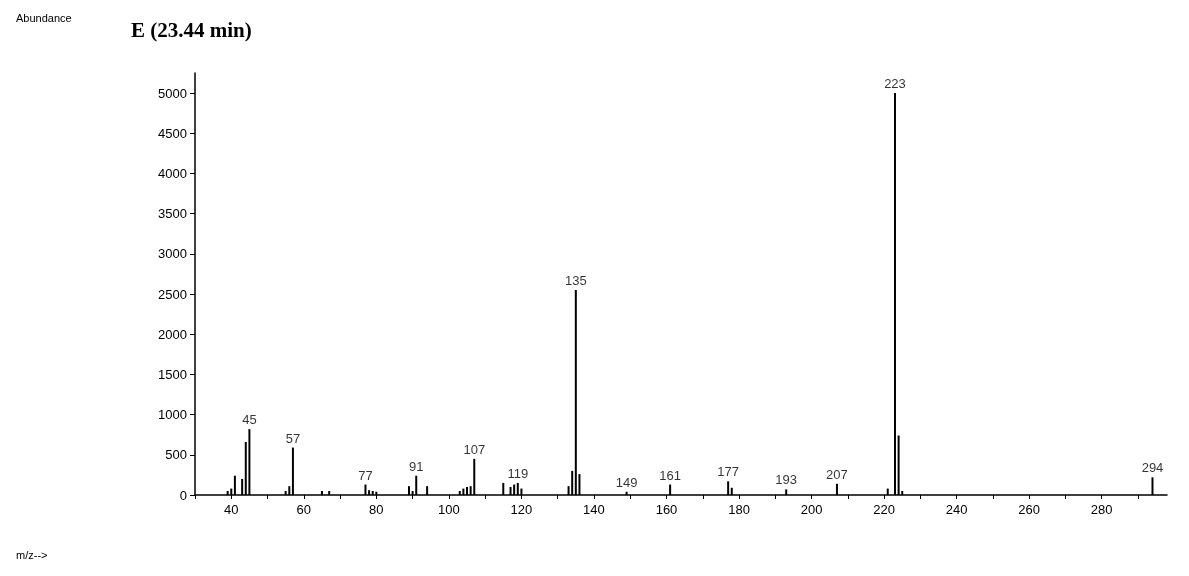 This screenshot has width=1189, height=576. Describe the element at coordinates (304, 509) in the screenshot. I see `x-tick-label: 60` at that location.